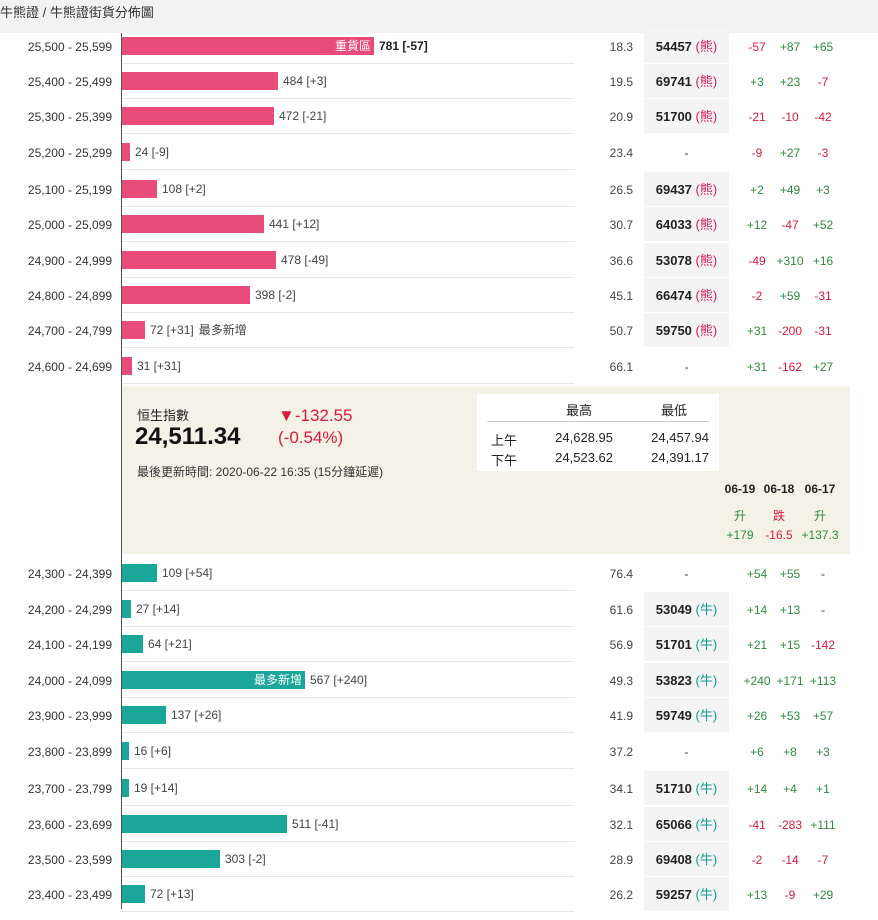 The image size is (878, 920). I want to click on warrant-code-link: 51701 (牛), so click(686, 644).